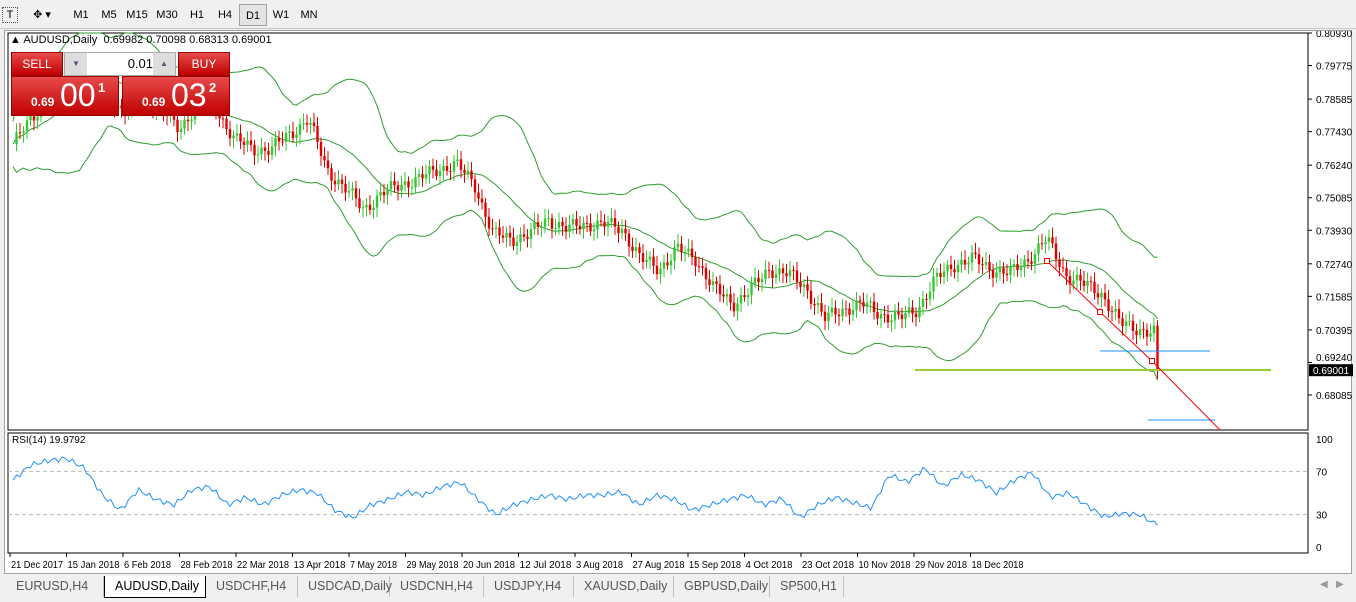 This screenshot has width=1356, height=602. Describe the element at coordinates (155, 587) in the screenshot. I see `tab-audusd-daily: AUDUSD,Daily` at that location.